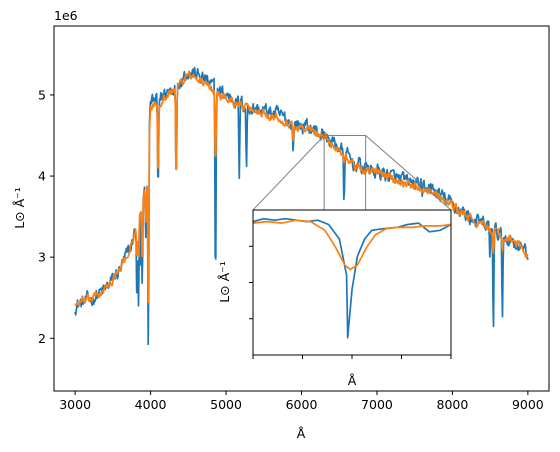 This screenshot has height=452, width=560. Describe the element at coordinates (408, 173) in the screenshot. I see `zoom-connector-right` at that location.